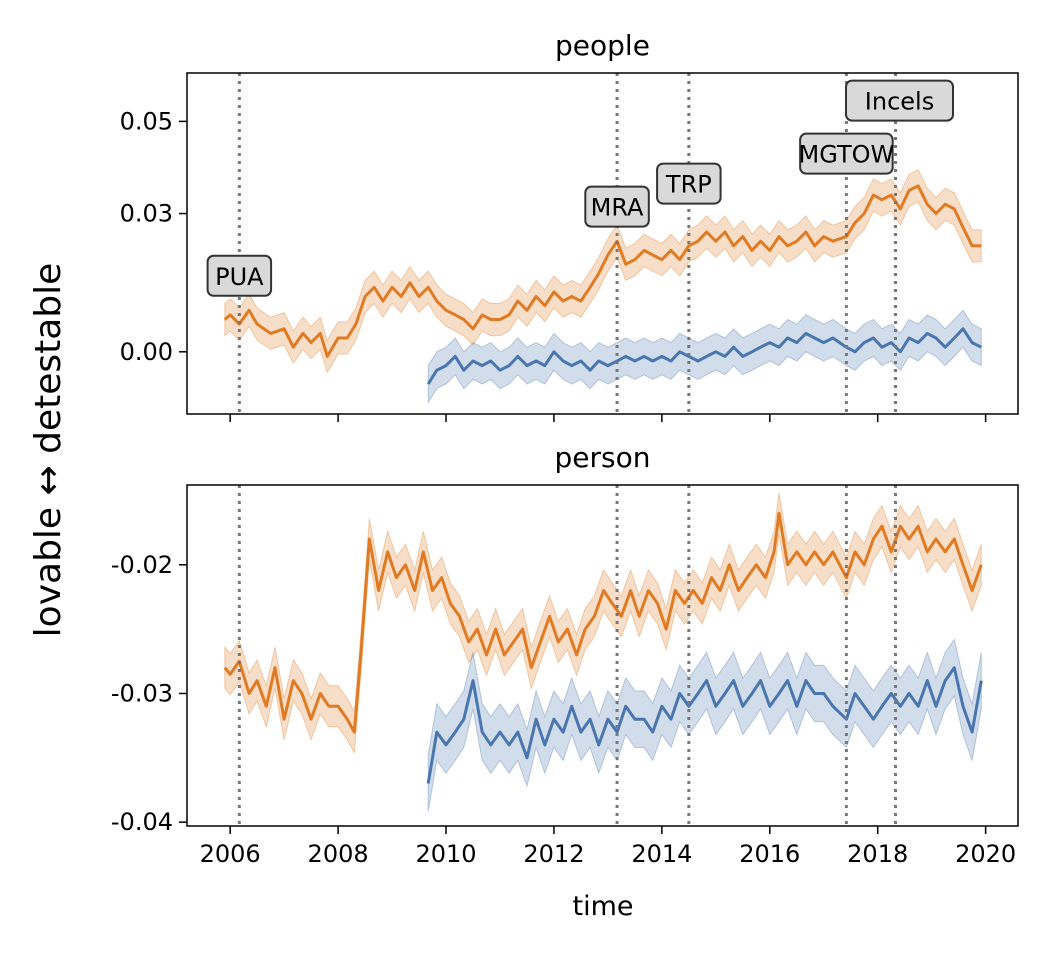 The image size is (1054, 959). I want to click on y-tick-label: 0.03, so click(146, 214).